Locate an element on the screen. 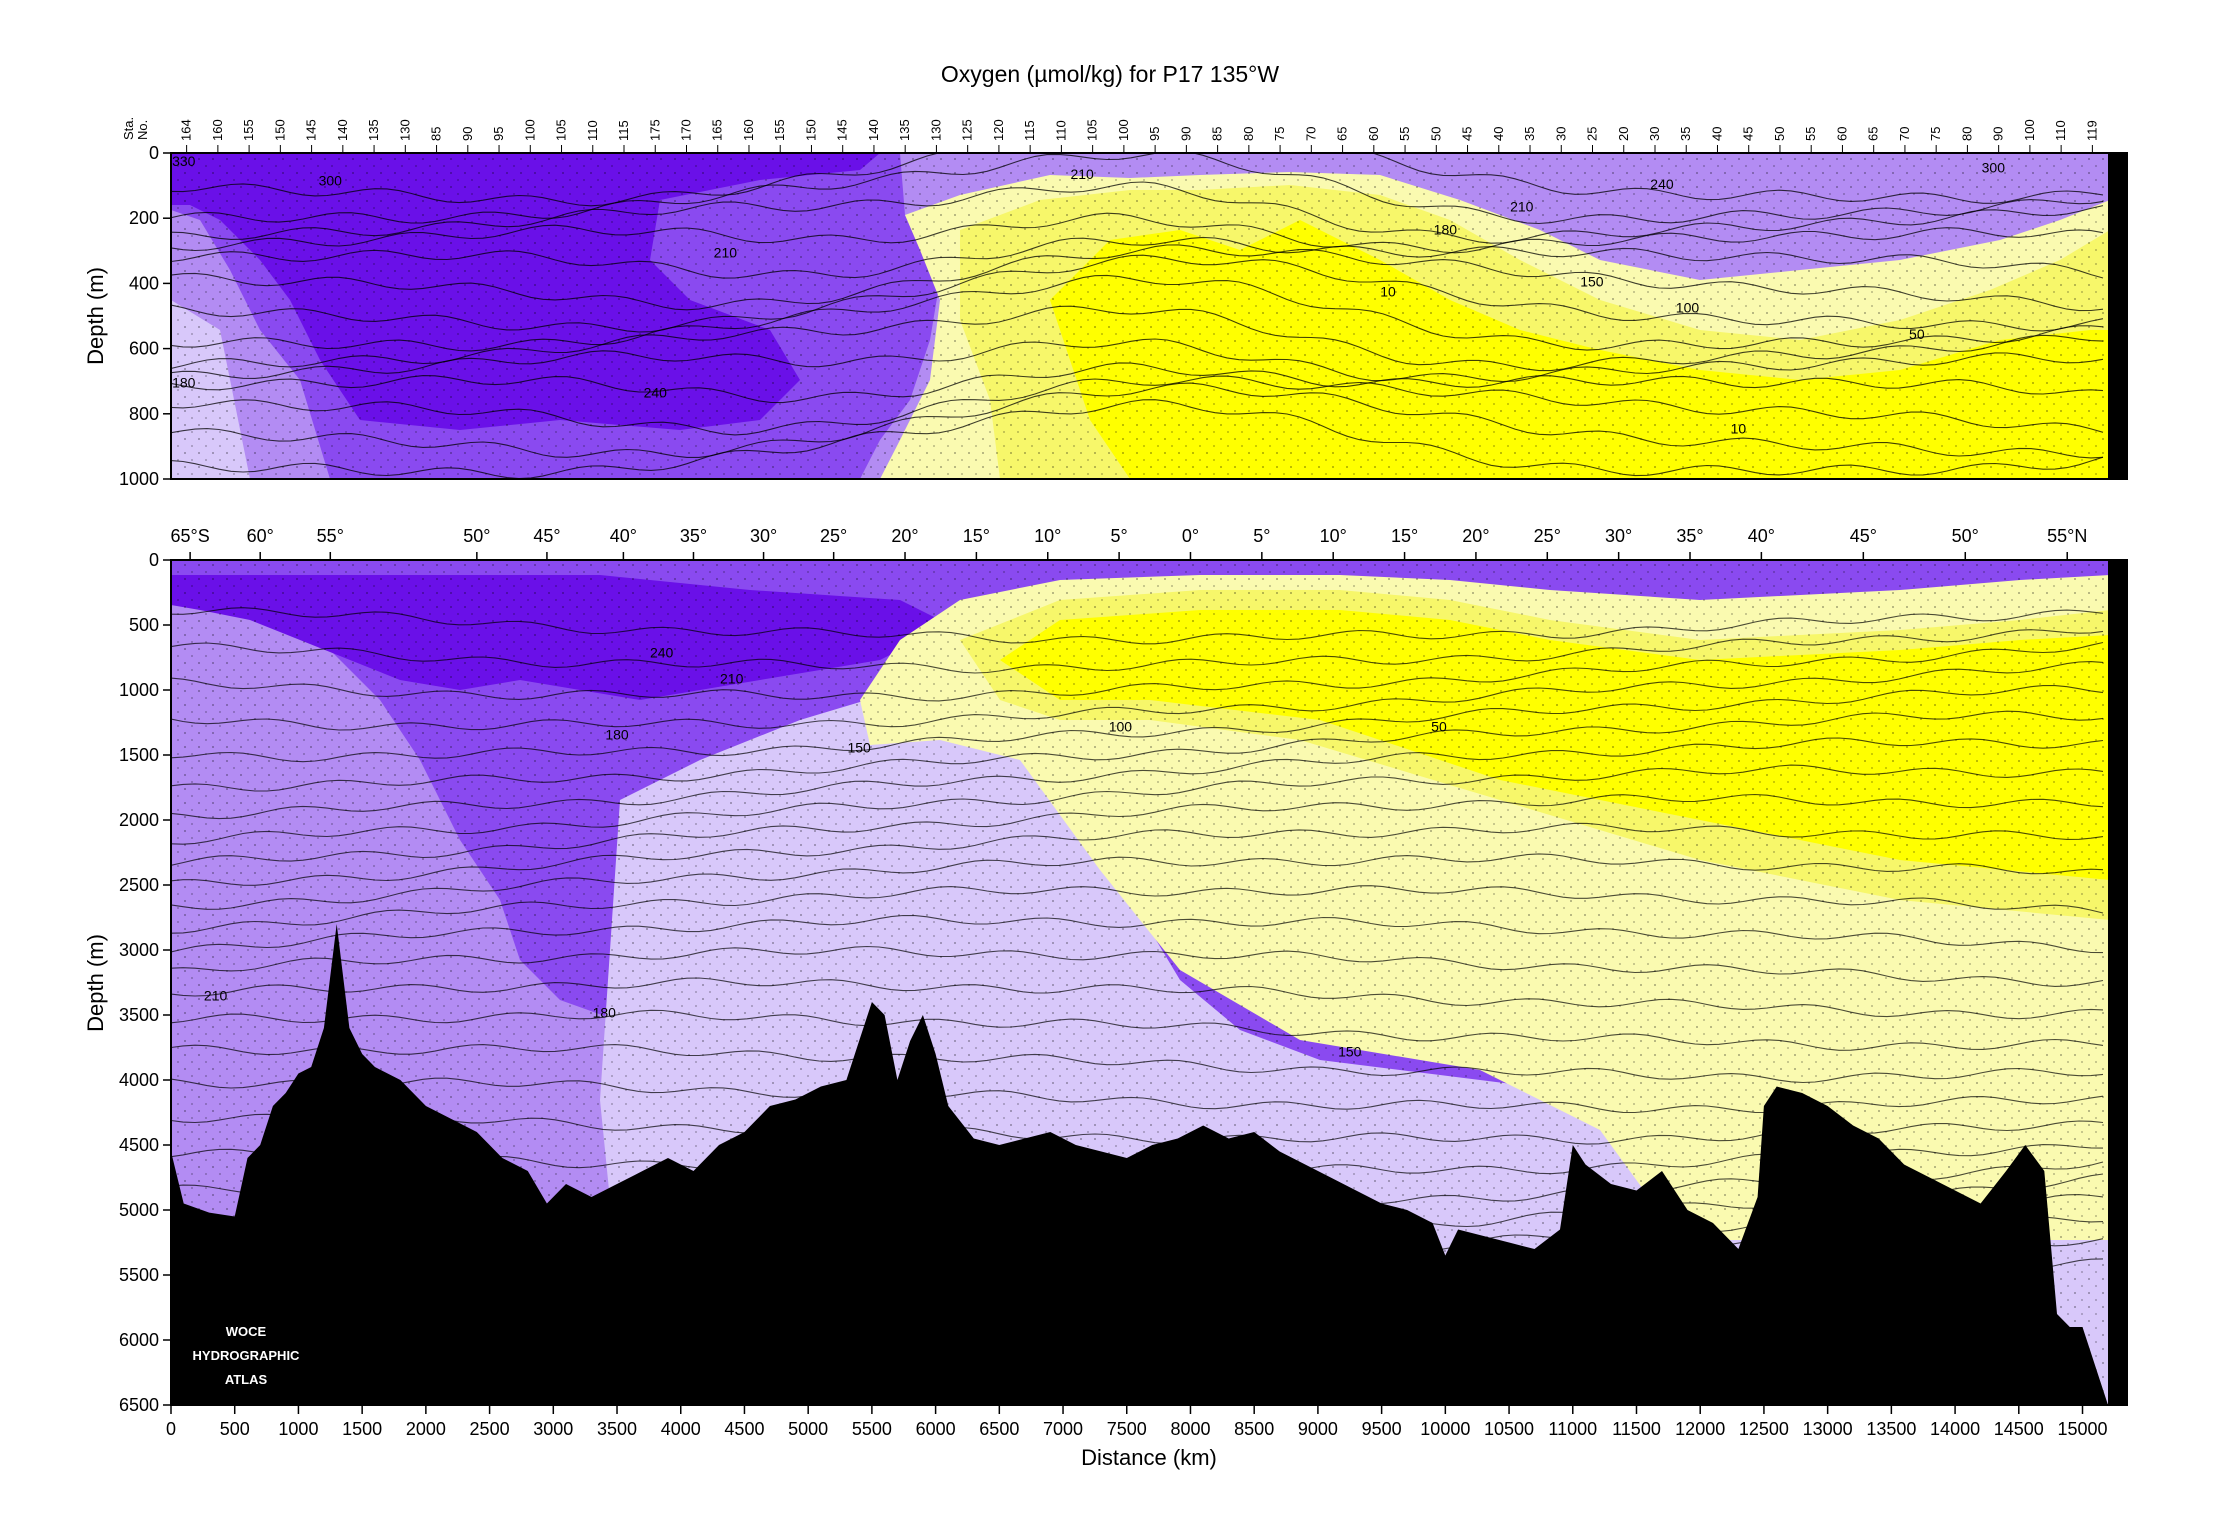 The width and height of the screenshot is (2219, 1514). station-label: 50 is located at coordinates (1779, 134).